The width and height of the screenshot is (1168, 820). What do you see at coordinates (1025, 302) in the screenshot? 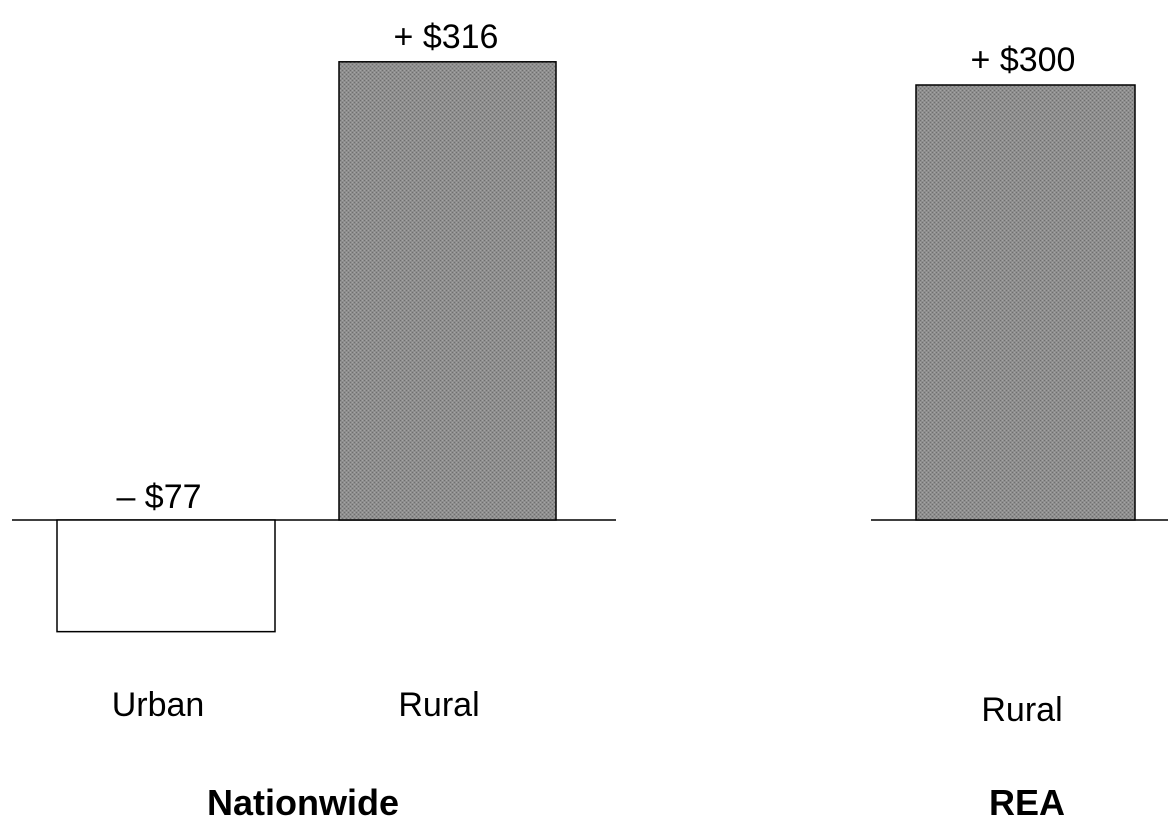
I see `bar-rea-rural` at bounding box center [1025, 302].